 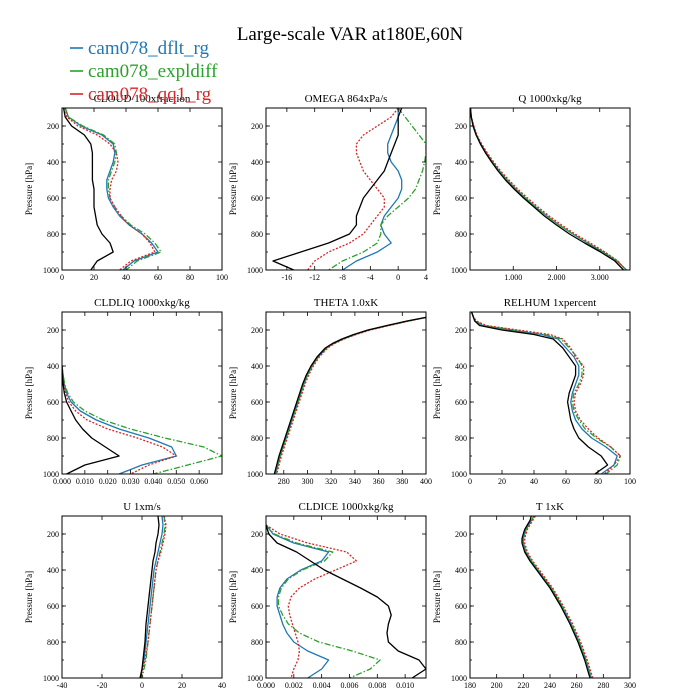 I want to click on panel-title: T 1xK, so click(x=550, y=507).